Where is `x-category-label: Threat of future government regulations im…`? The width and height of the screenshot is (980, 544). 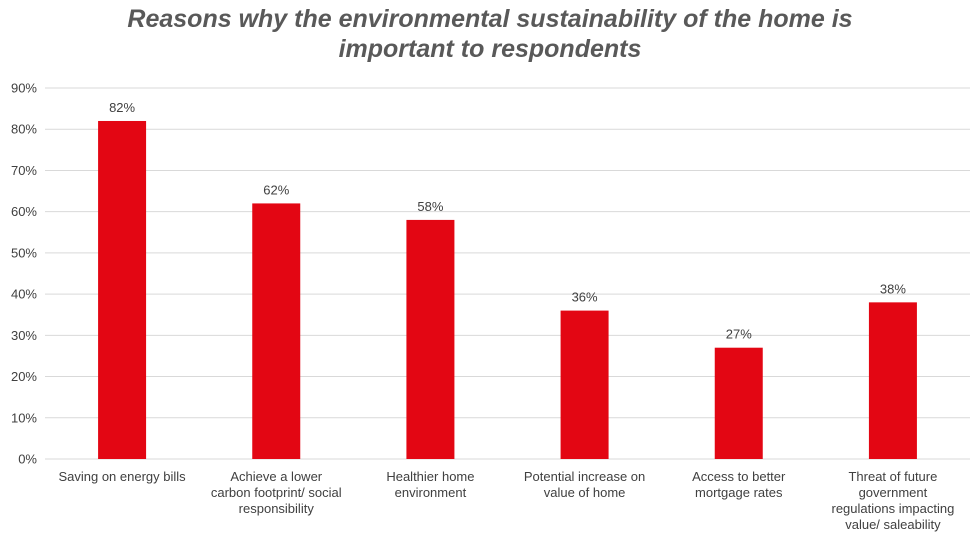 x-category-label: Threat of future government regulations im… is located at coordinates (892, 500).